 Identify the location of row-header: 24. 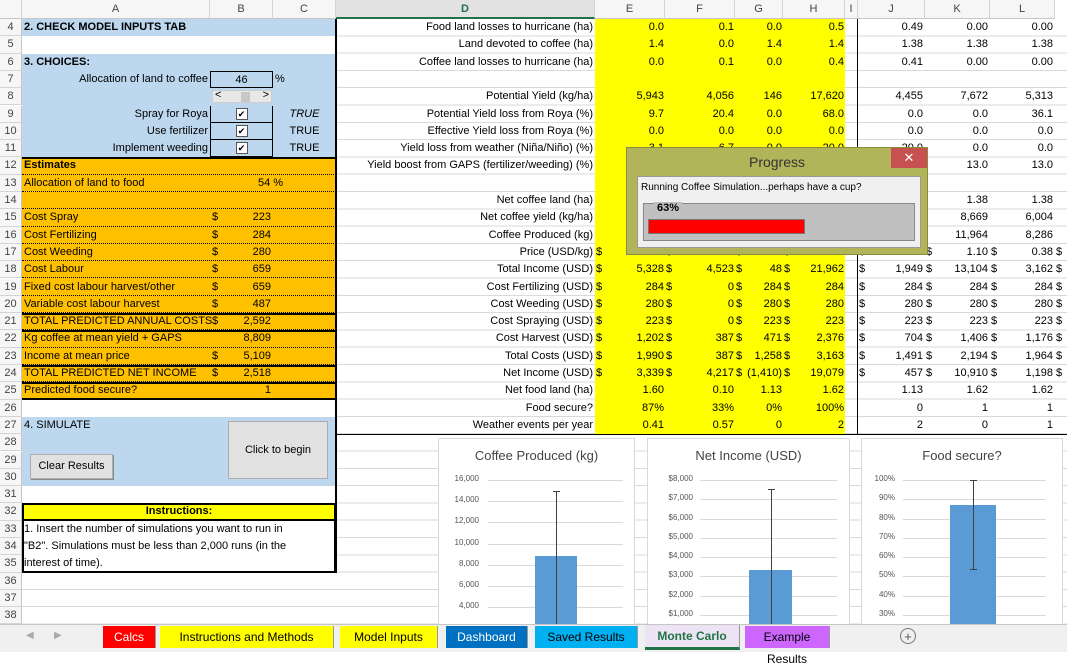
(11, 374).